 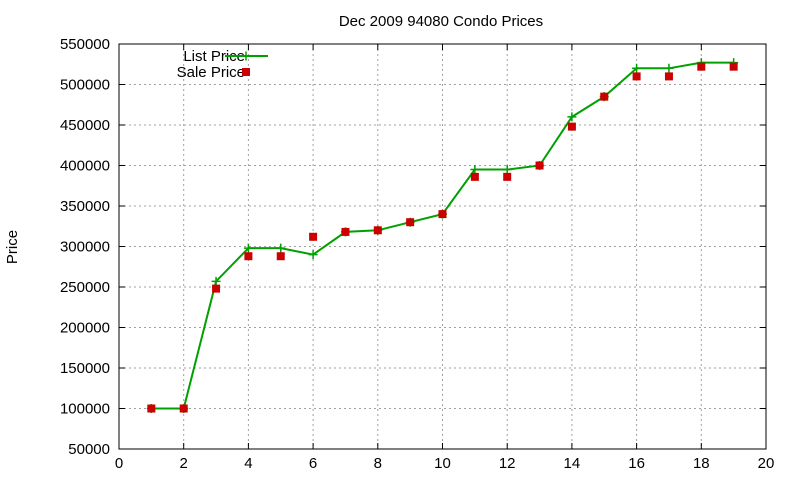 I want to click on x-tick-label: 16, so click(x=636, y=463).